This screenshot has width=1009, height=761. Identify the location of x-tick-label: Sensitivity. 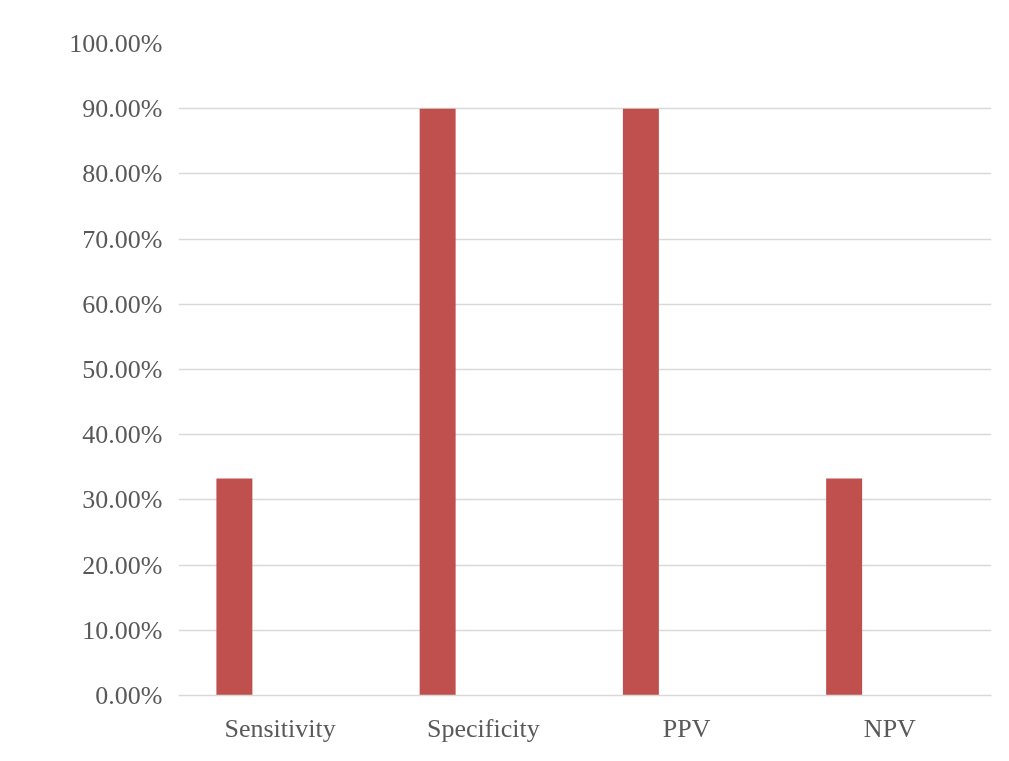
(280, 728).